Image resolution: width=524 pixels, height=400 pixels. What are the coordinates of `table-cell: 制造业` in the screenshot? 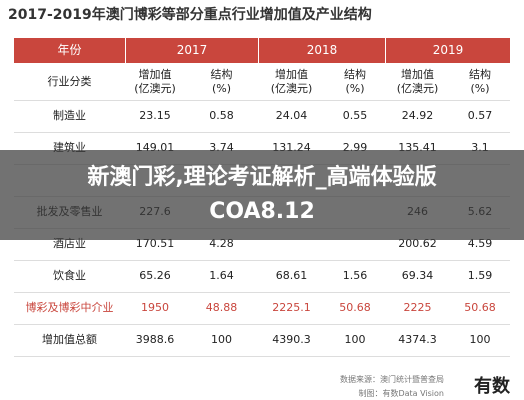 It's located at (69, 116).